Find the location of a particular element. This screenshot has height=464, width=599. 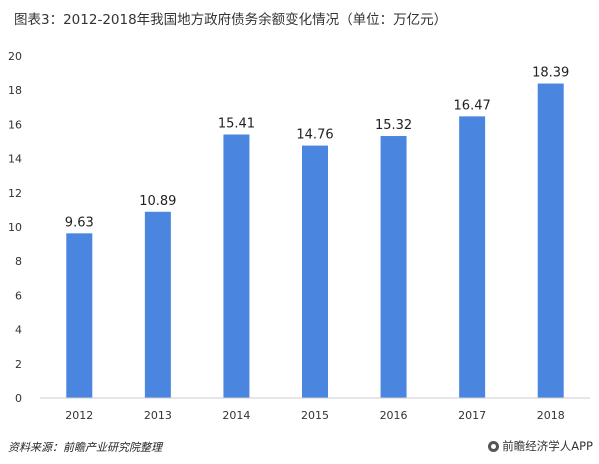

brand-mark: 前瞻经济学人APP is located at coordinates (540, 446).